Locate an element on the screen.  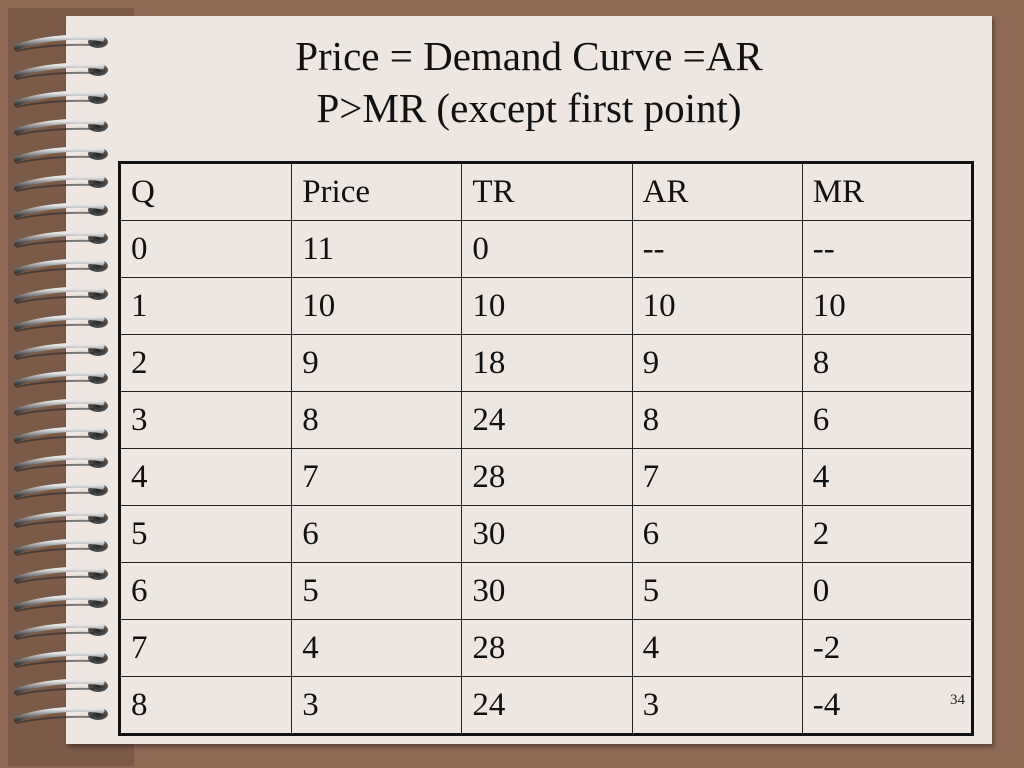
cell-price: 7 is located at coordinates (377, 477).